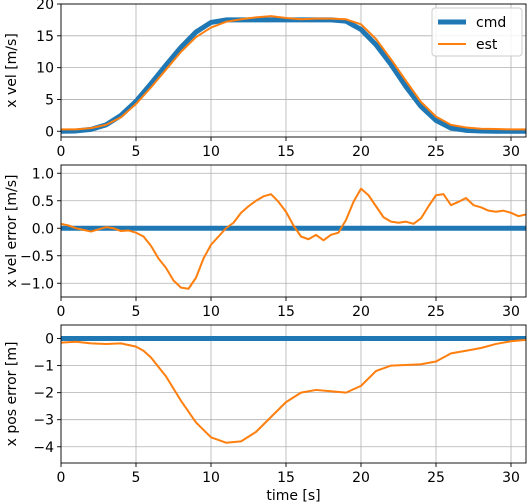 Image resolution: width=528 pixels, height=504 pixels. Describe the element at coordinates (37, 284) in the screenshot. I see `y-tick-label: −1.0` at that location.